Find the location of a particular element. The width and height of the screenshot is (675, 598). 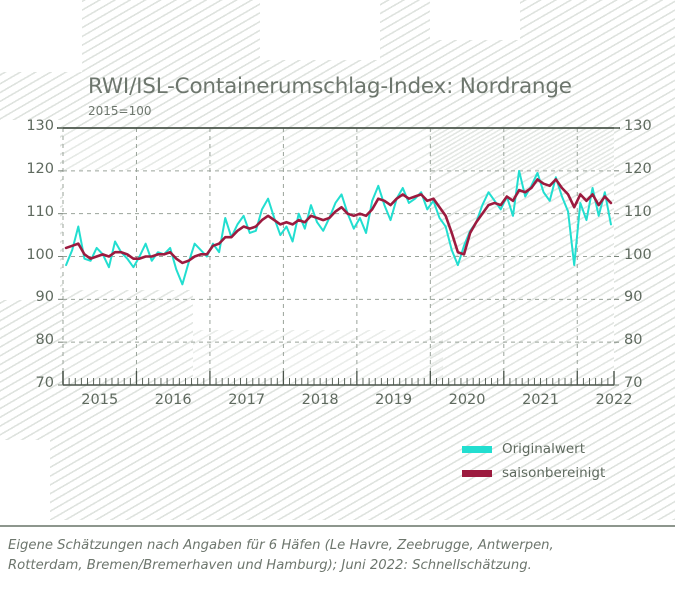

chart-subtitle: 2015=100 is located at coordinates (120, 111).